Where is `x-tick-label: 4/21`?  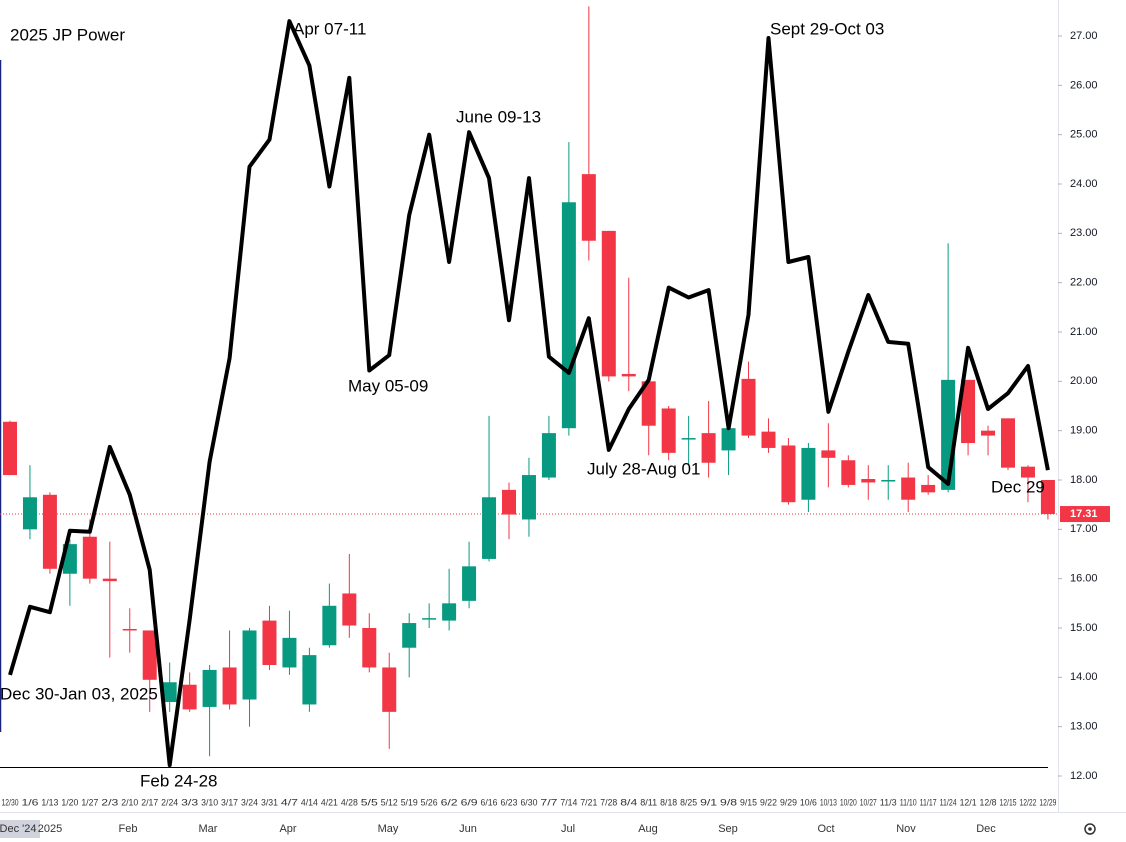
x-tick-label: 4/21 is located at coordinates (329, 802).